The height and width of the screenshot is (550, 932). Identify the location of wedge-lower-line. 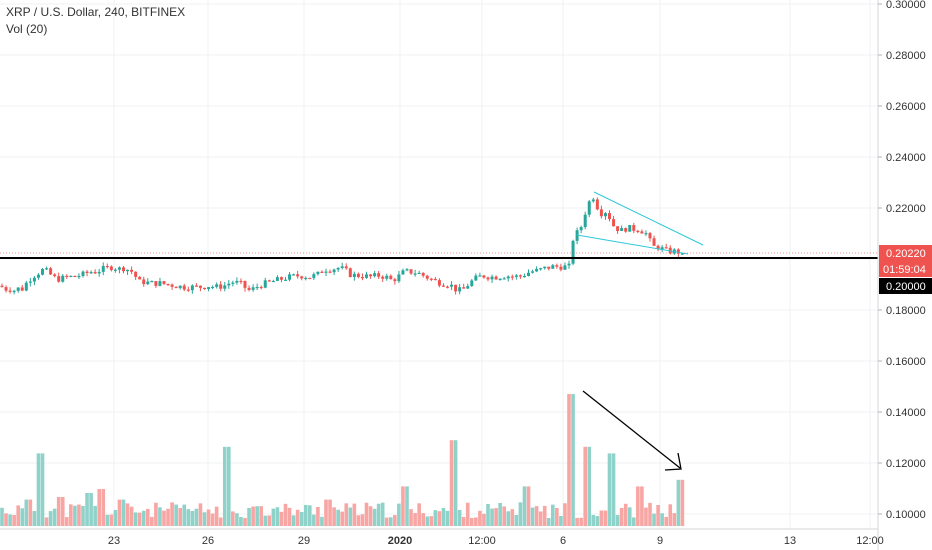
(632, 244).